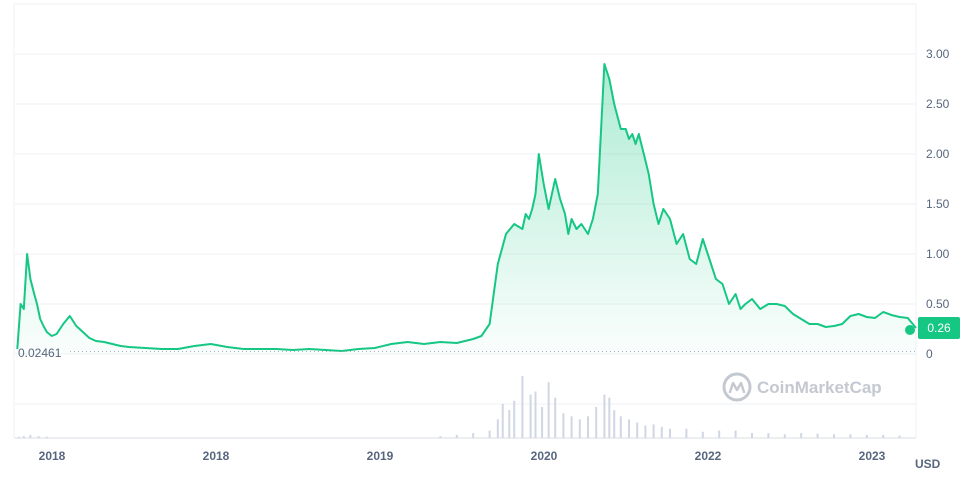 The image size is (967, 485). I want to click on current-price-badge: 0.26, so click(939, 328).